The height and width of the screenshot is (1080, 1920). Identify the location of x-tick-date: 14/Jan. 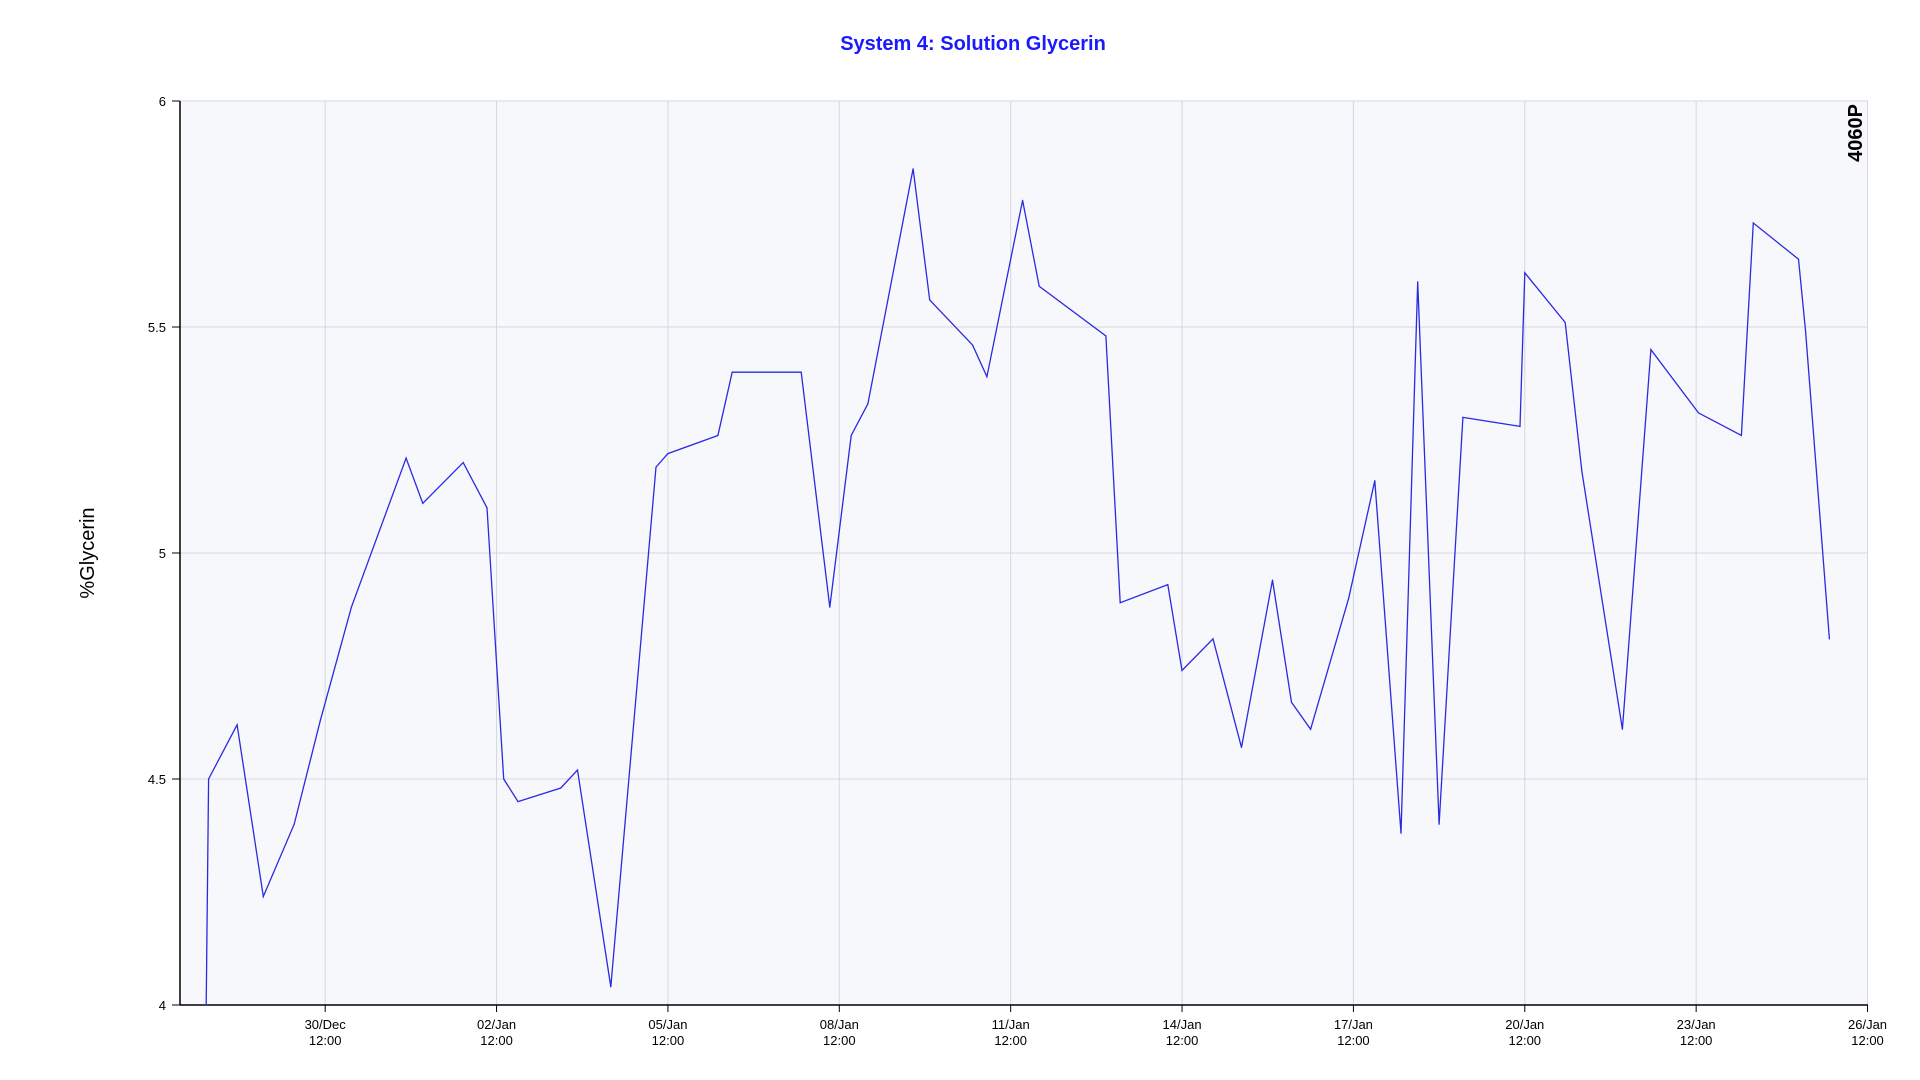
(1182, 1024).